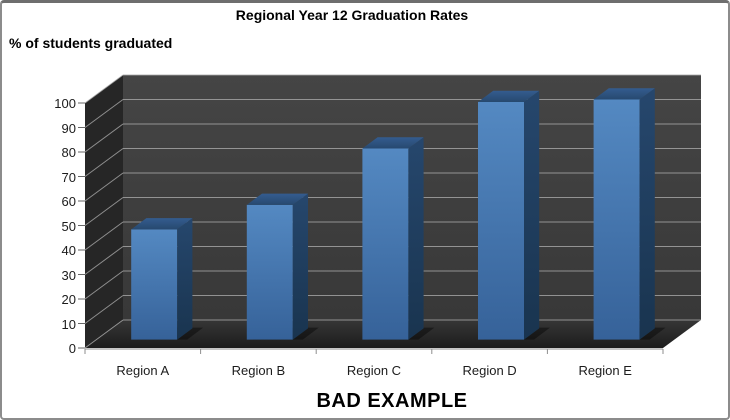 The image size is (730, 420). I want to click on y-tick-label: 0, so click(72, 348).